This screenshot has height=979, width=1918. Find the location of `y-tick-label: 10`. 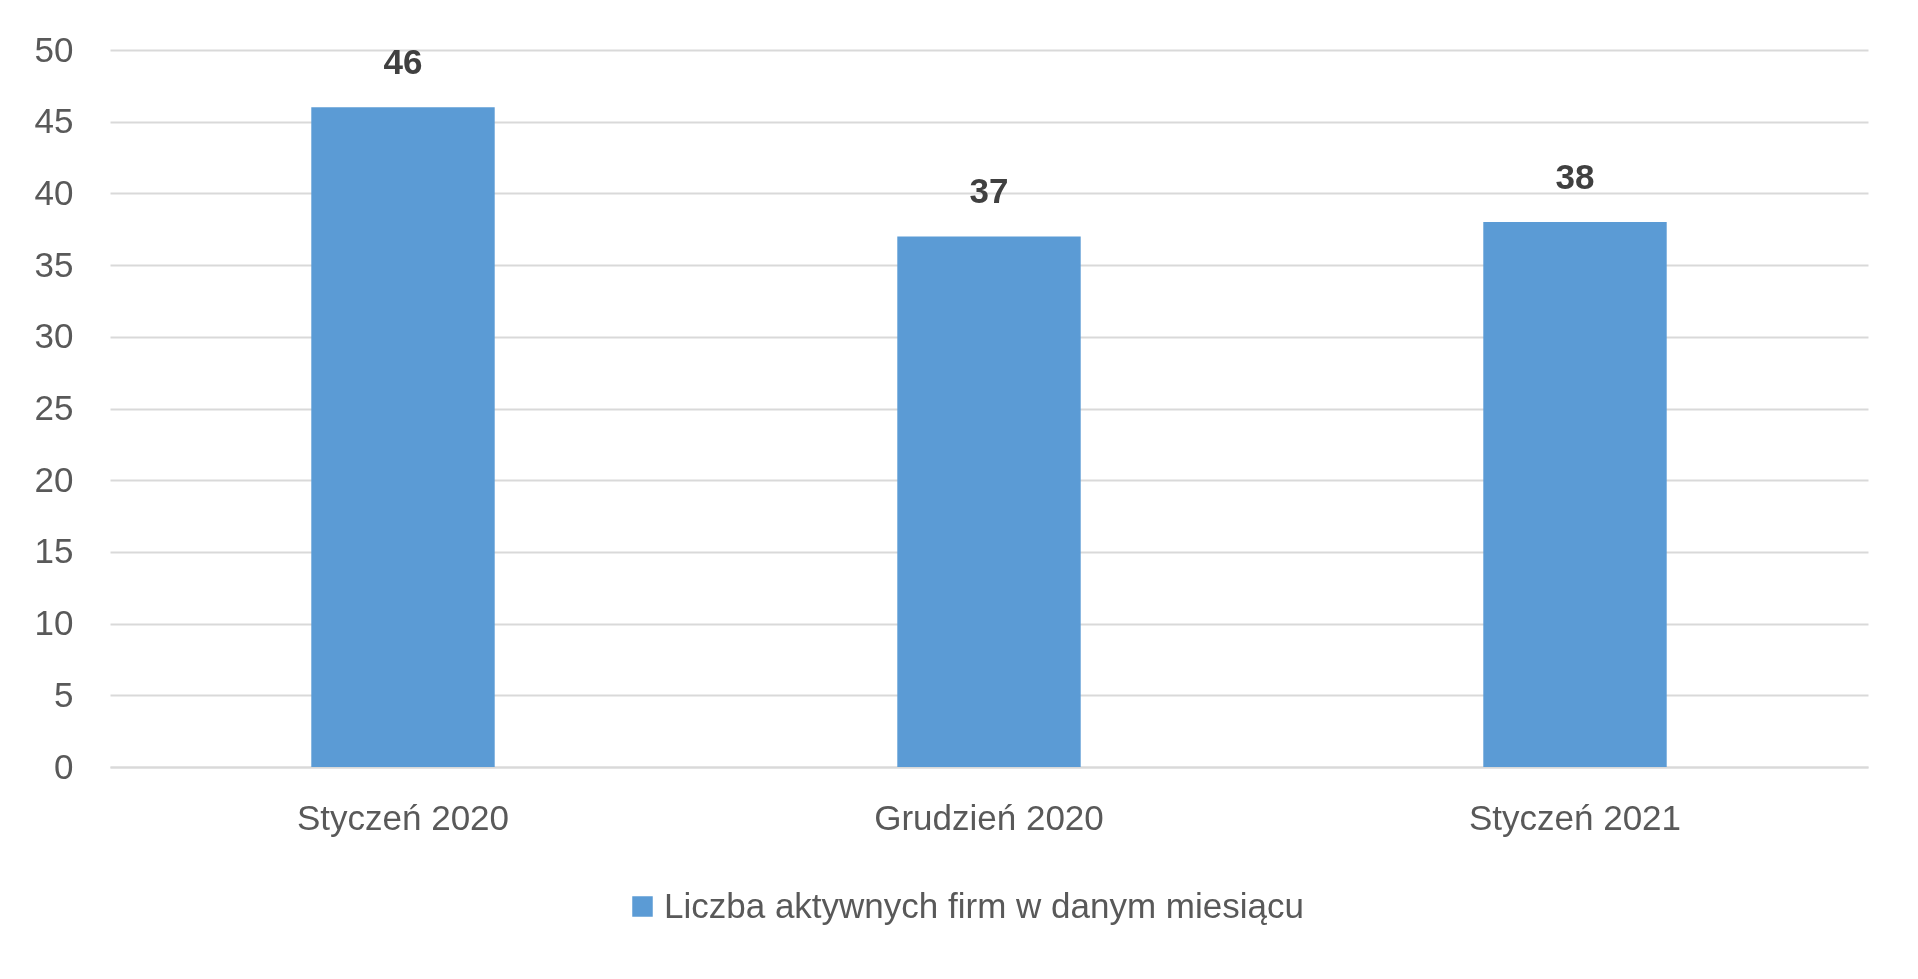

y-tick-label: 10 is located at coordinates (54, 623).